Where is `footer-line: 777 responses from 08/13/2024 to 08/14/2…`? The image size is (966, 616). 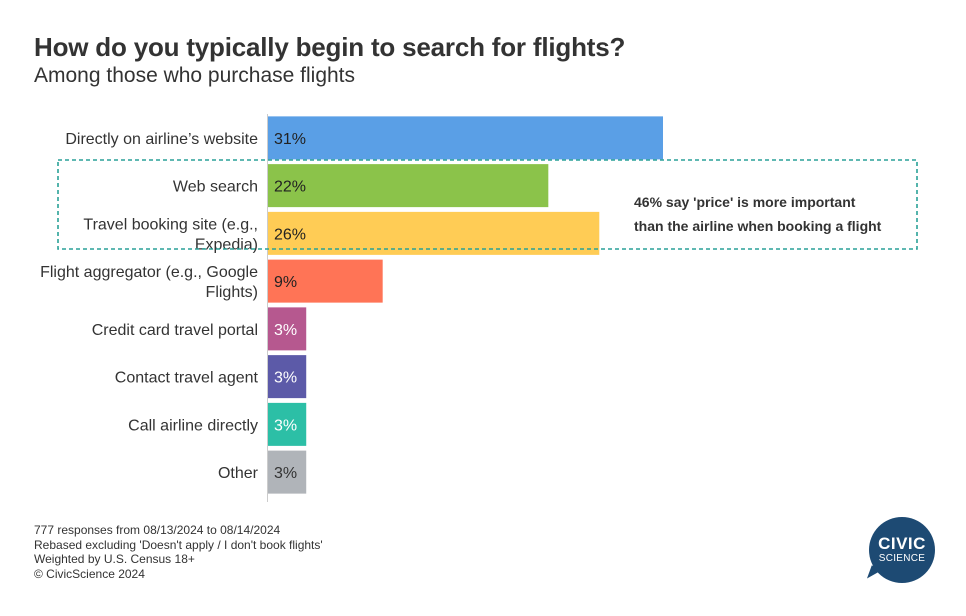 footer-line: 777 responses from 08/13/2024 to 08/14/2… is located at coordinates (157, 530).